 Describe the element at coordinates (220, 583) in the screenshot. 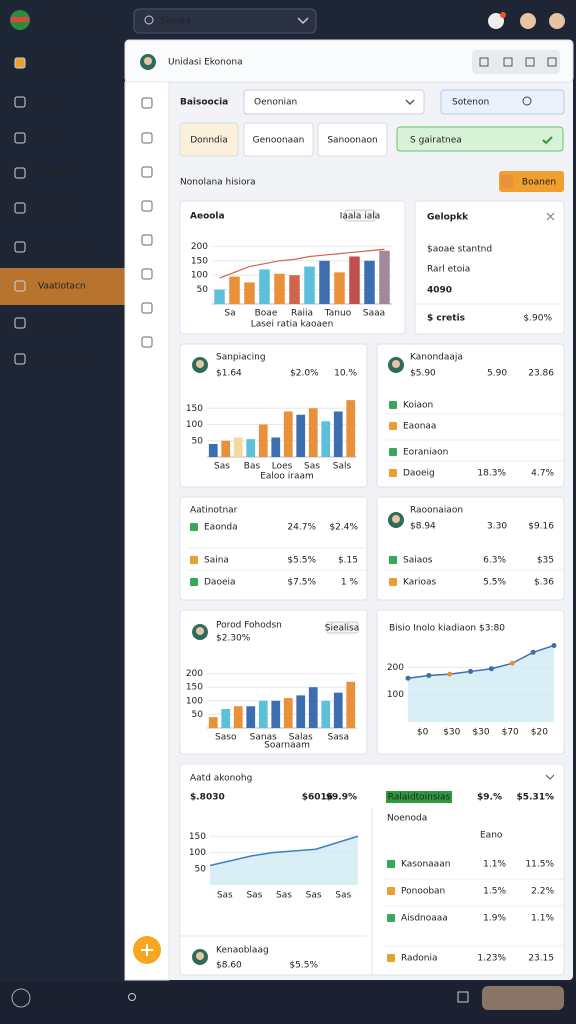

I see `row-label: Daoeia` at that location.